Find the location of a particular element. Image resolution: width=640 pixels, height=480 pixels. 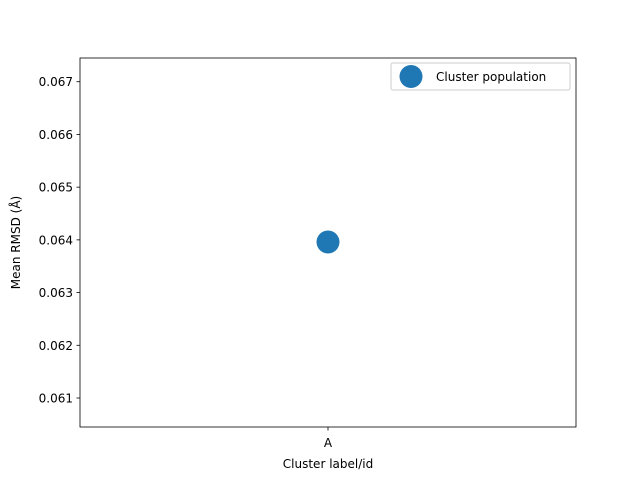

data-point is located at coordinates (328, 242).